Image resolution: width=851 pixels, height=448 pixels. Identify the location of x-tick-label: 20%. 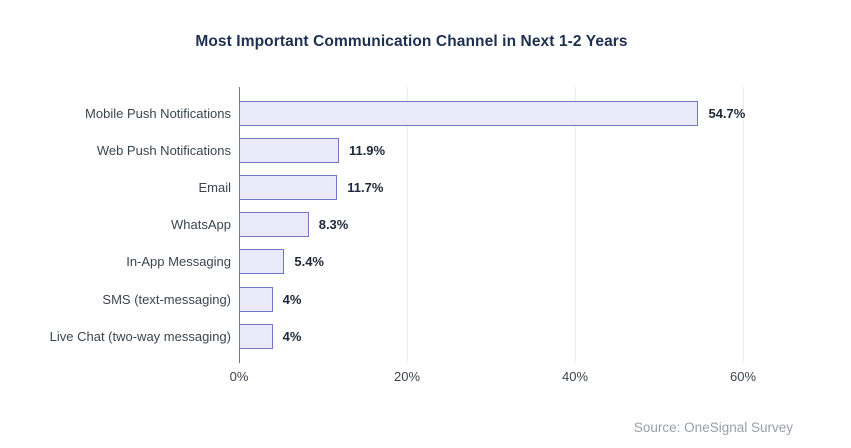
(407, 376).